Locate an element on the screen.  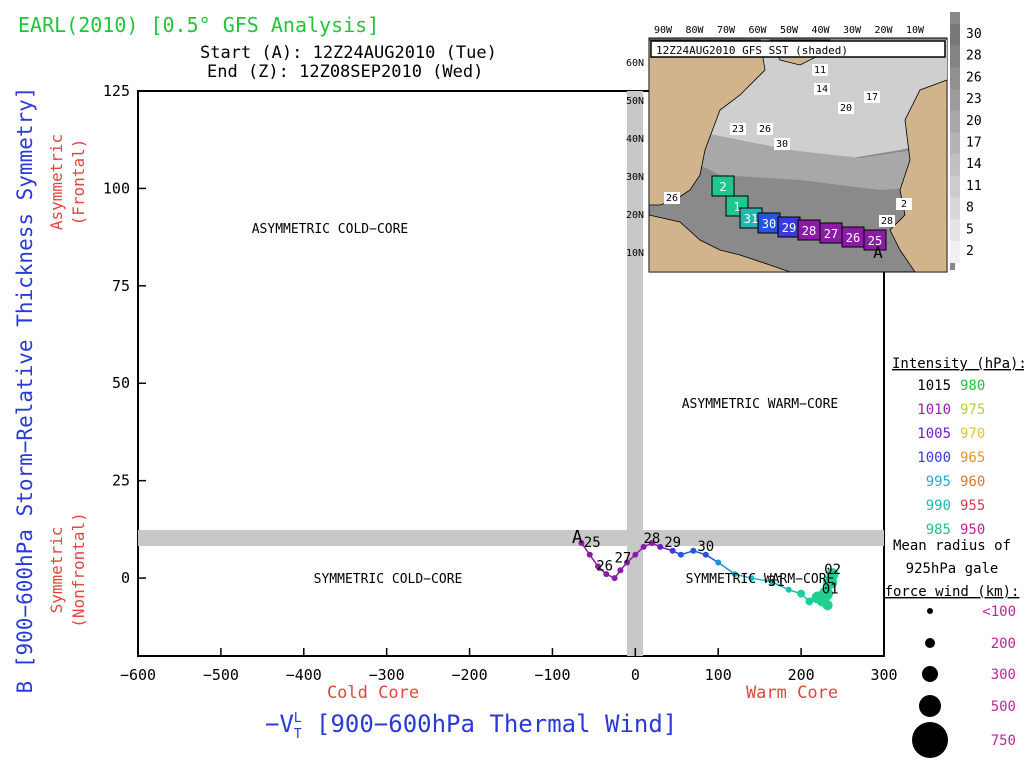
intensity-legend-value: 1015 is located at coordinates (934, 386).